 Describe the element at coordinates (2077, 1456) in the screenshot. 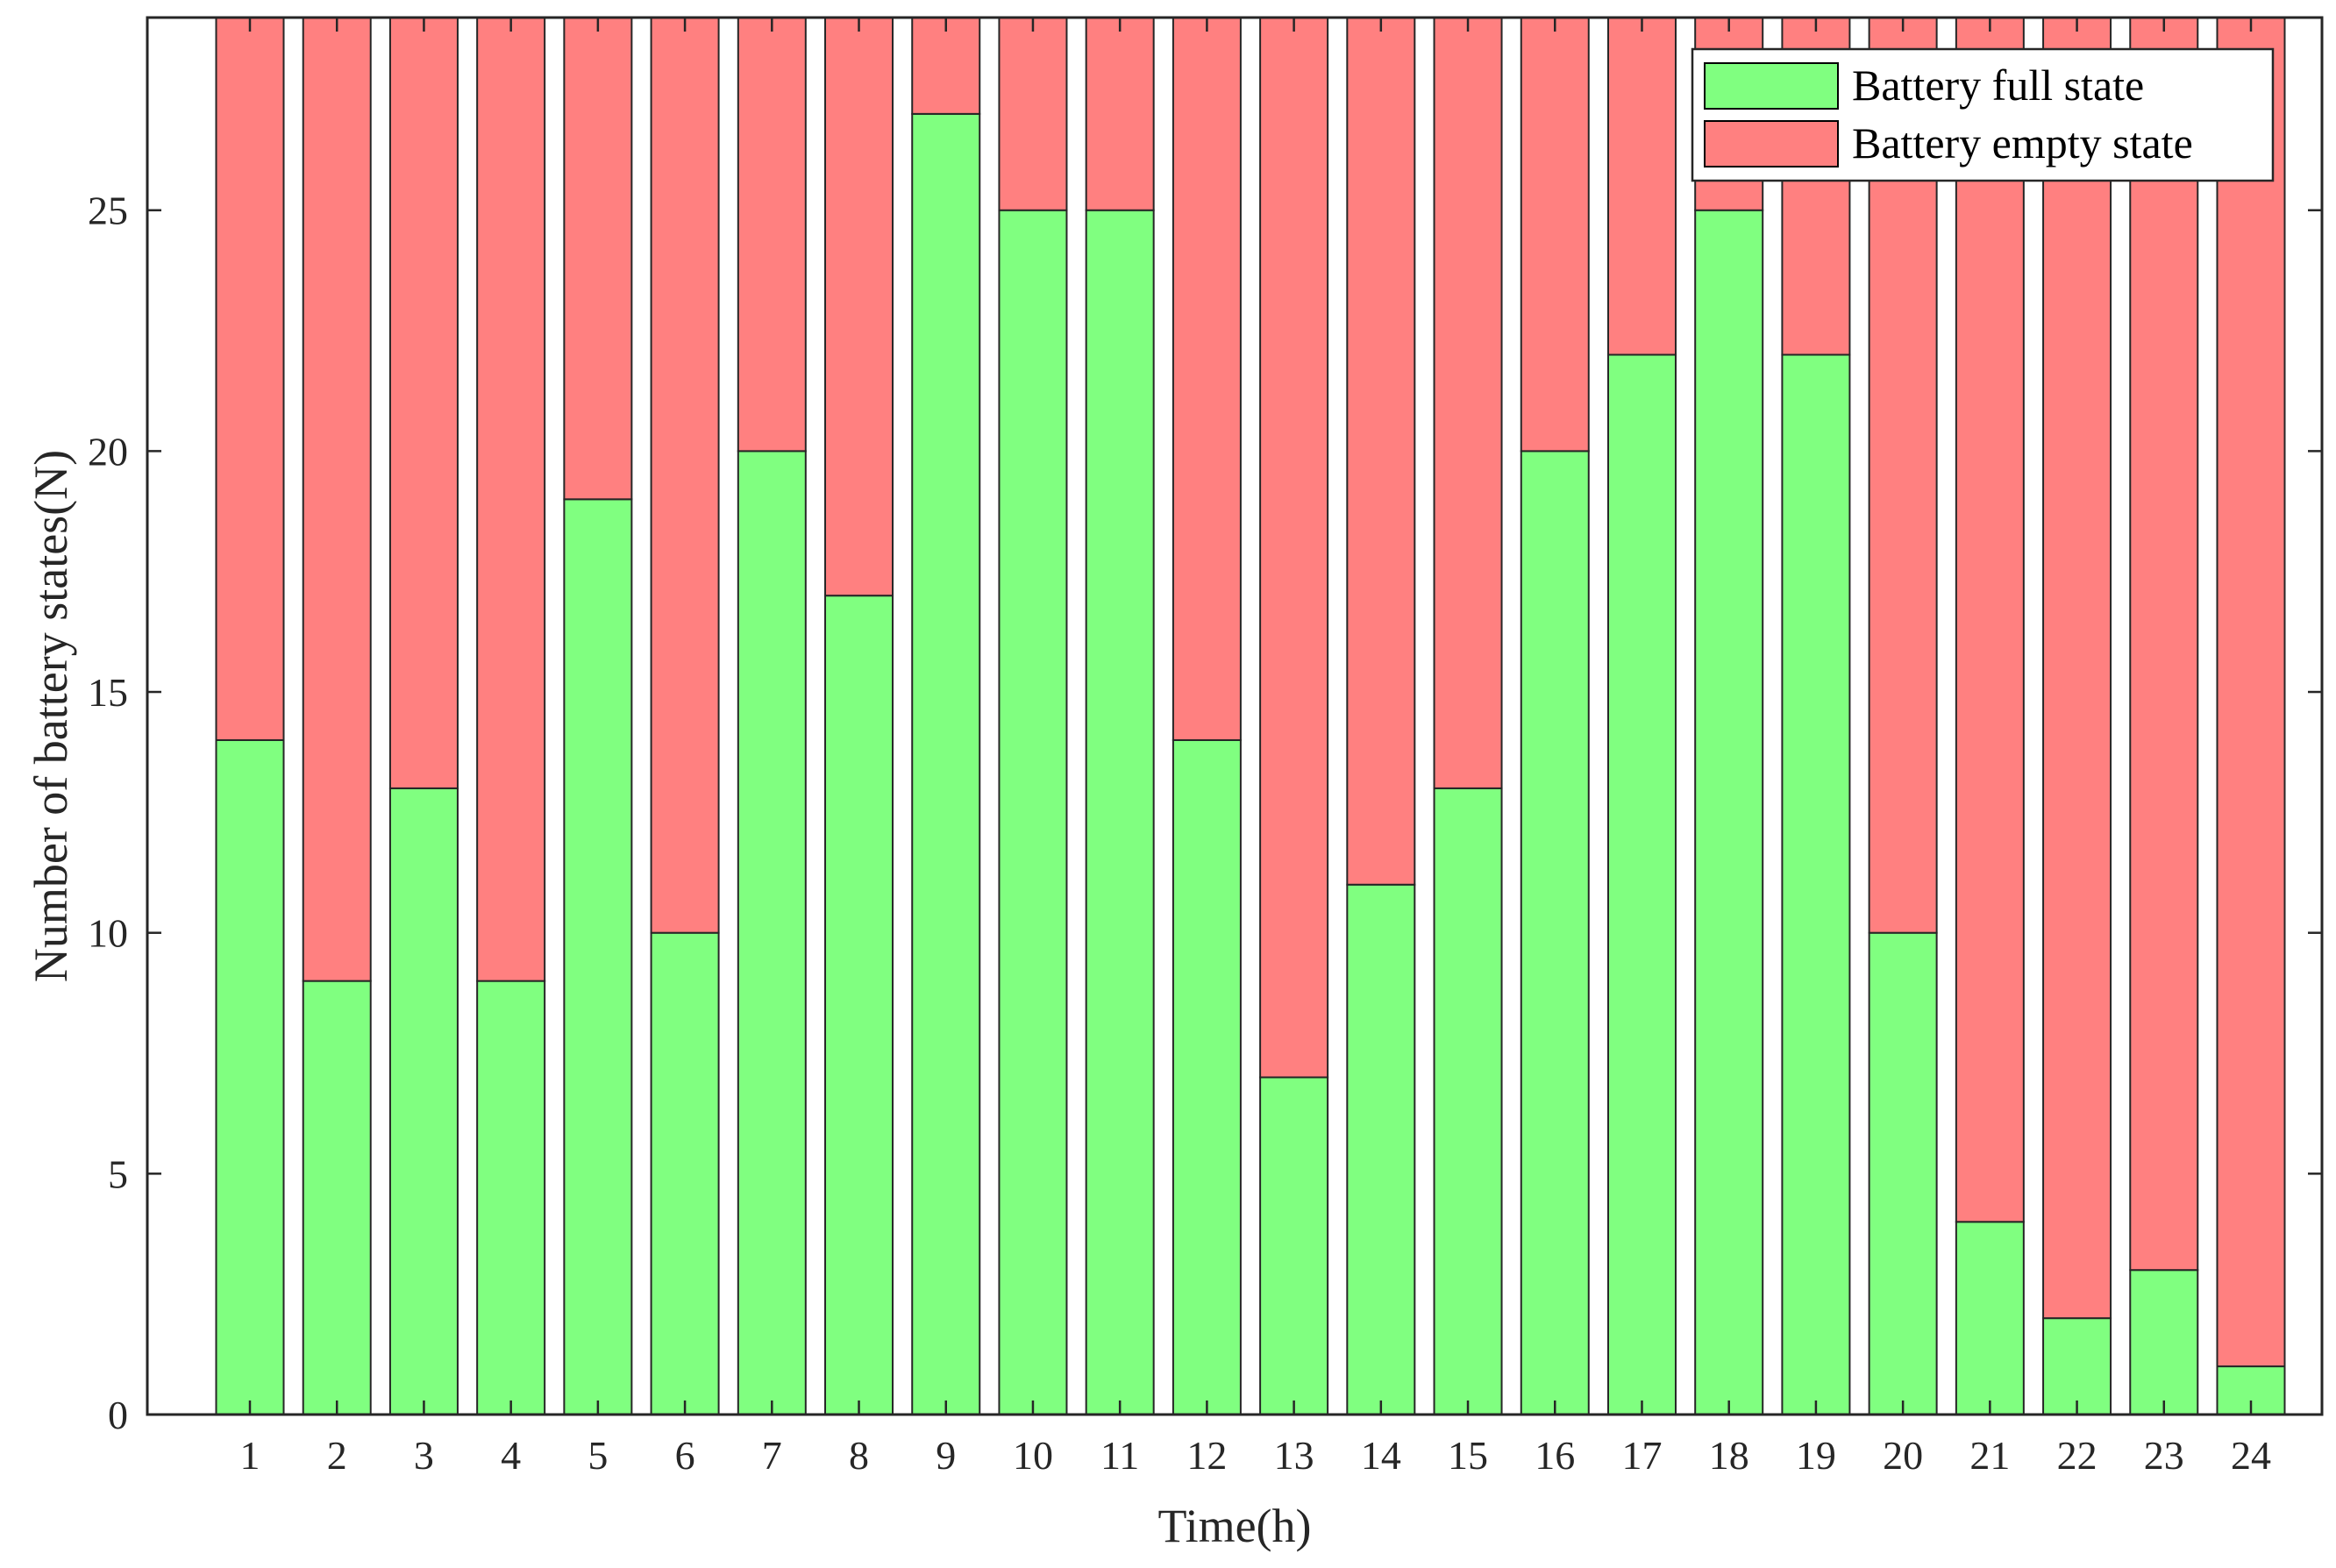

I see `x-tick-label: 22` at that location.